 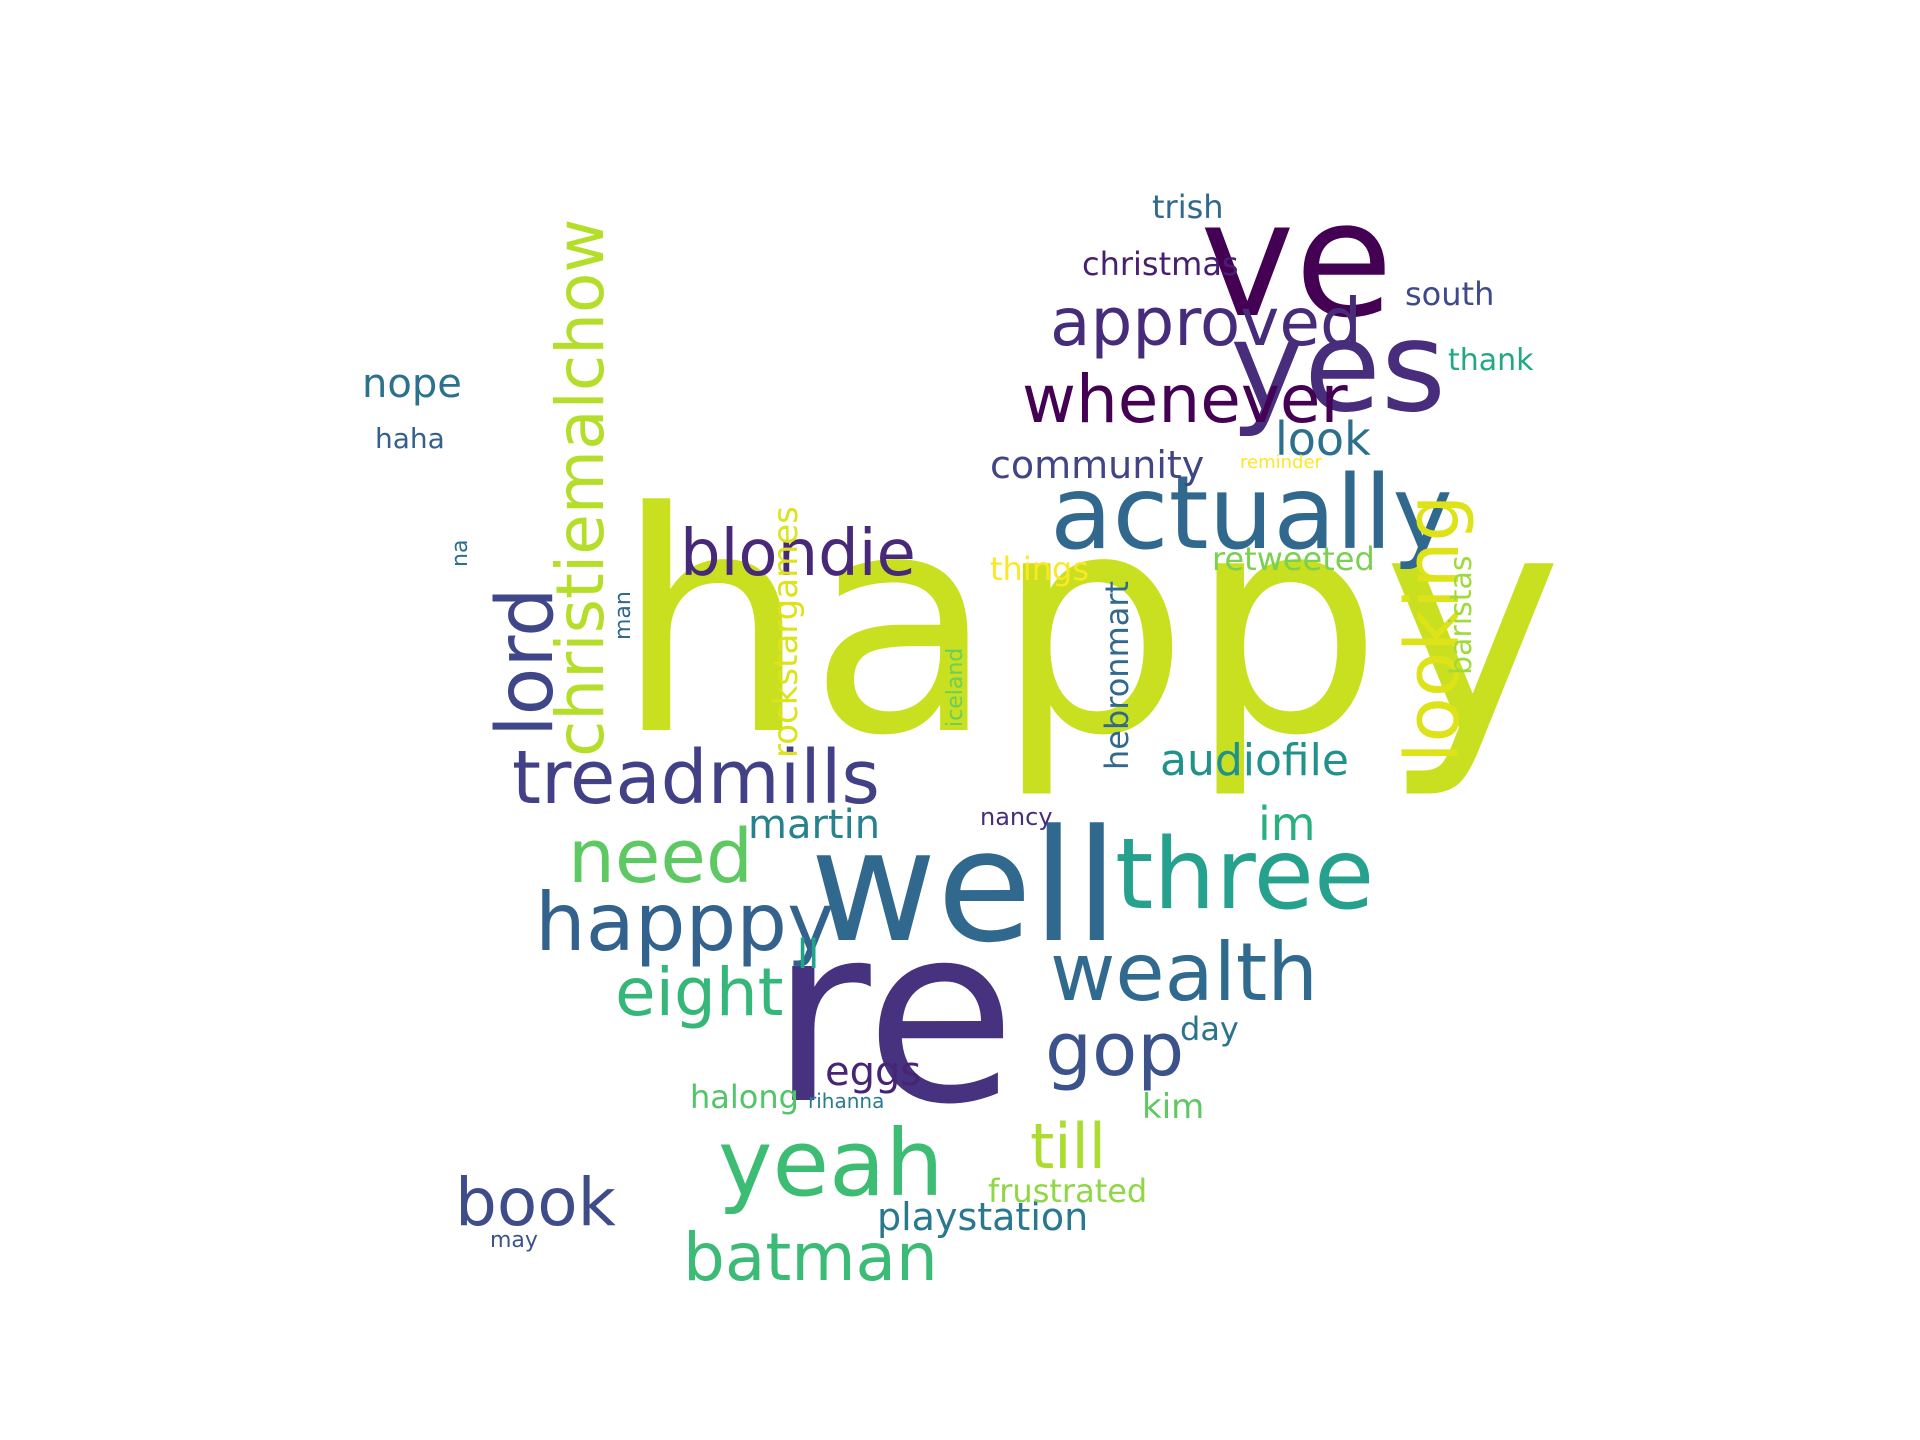 What do you see at coordinates (1251, 513) in the screenshot?
I see `word-actually: actually` at bounding box center [1251, 513].